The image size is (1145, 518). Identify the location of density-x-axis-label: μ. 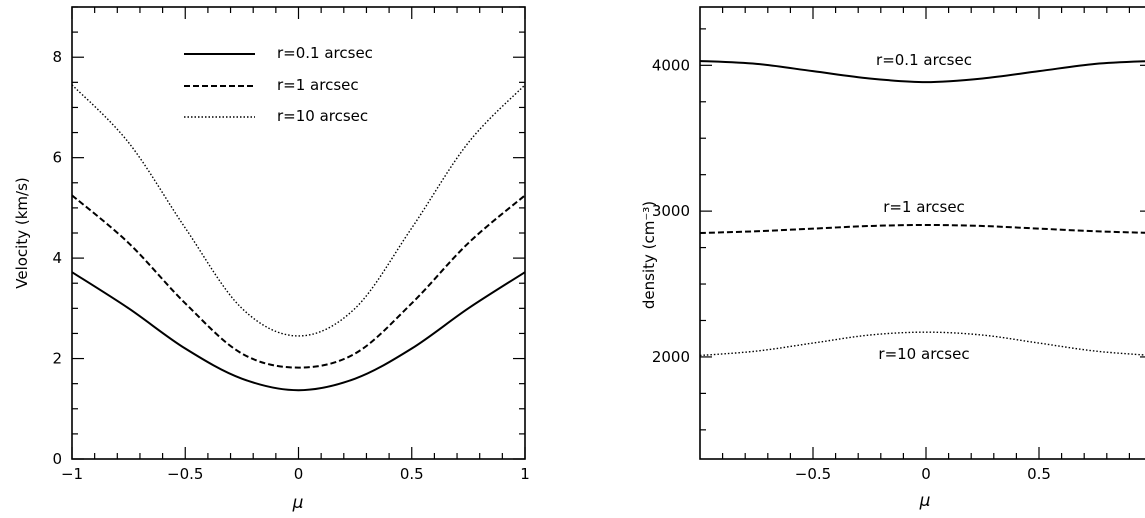
(925, 501).